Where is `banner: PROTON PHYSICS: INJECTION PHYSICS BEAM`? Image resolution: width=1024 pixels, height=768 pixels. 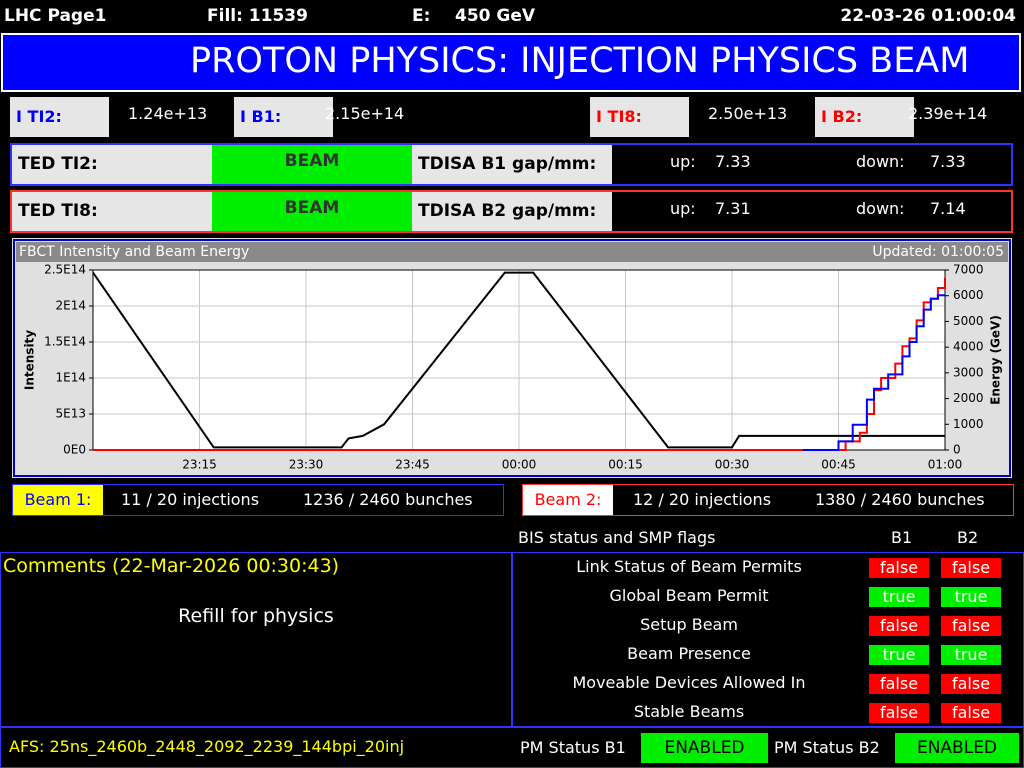 banner: PROTON PHYSICS: INJECTION PHYSICS BEAM is located at coordinates (511, 62).